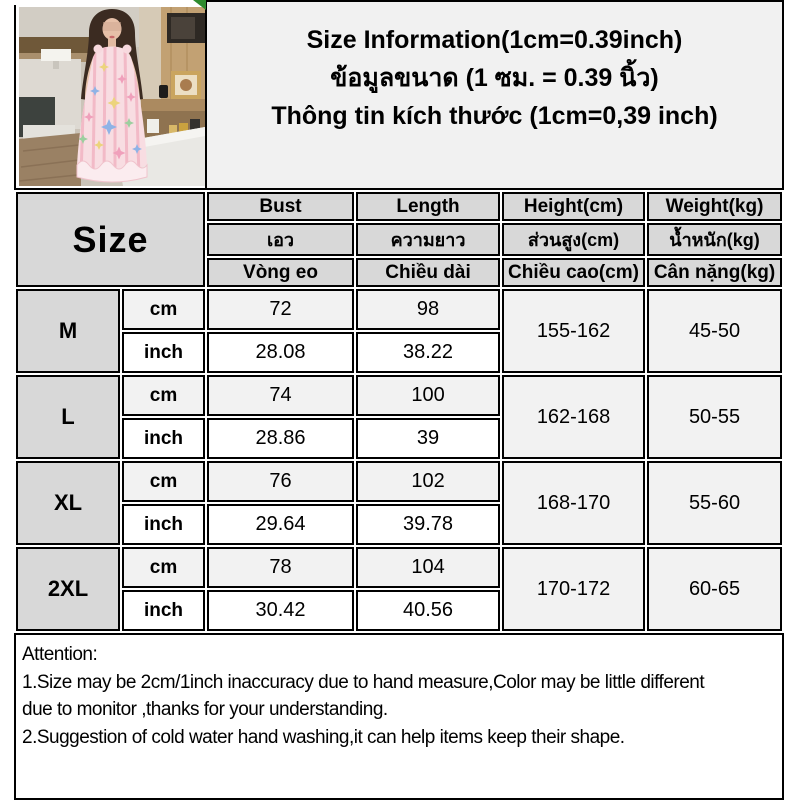  I want to click on col-header-length-vi: Chiều dài, so click(428, 272).